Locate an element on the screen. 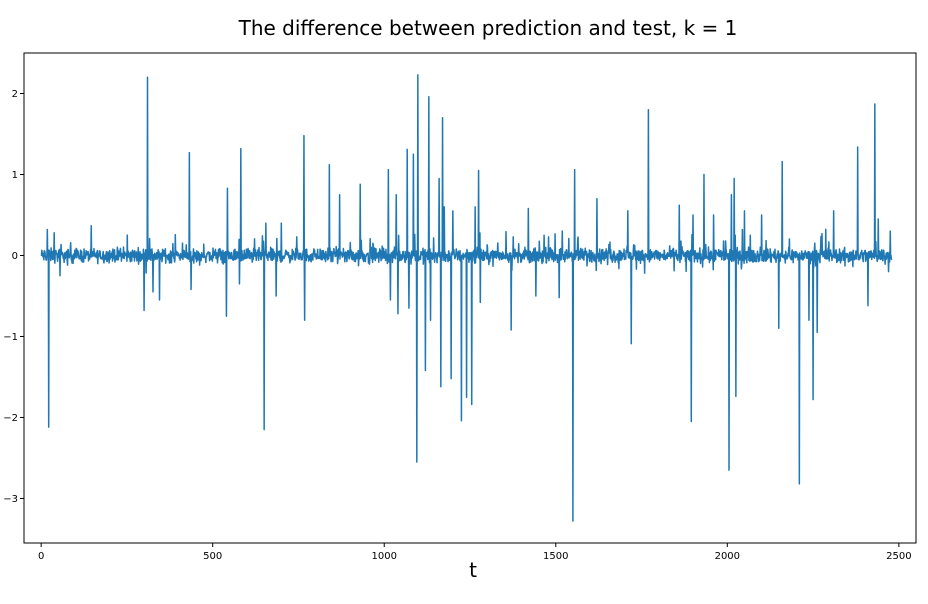  x-axis: 0 500 1000 1500 2000 2500 is located at coordinates (475, 552).